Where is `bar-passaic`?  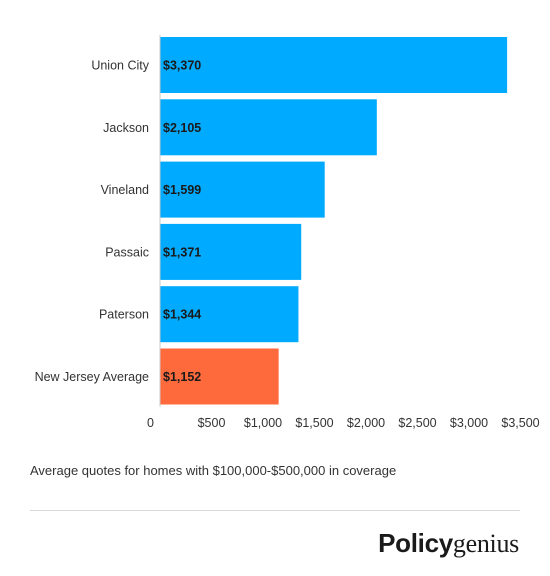 bar-passaic is located at coordinates (231, 251).